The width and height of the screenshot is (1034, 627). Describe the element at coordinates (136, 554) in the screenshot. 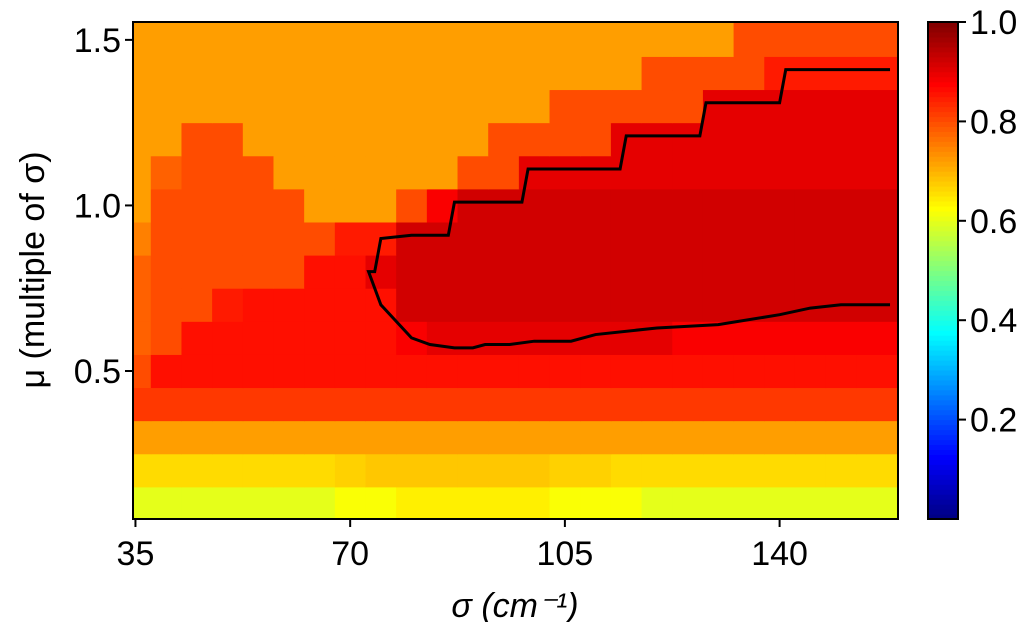

I see `x-tick-label: 35` at that location.